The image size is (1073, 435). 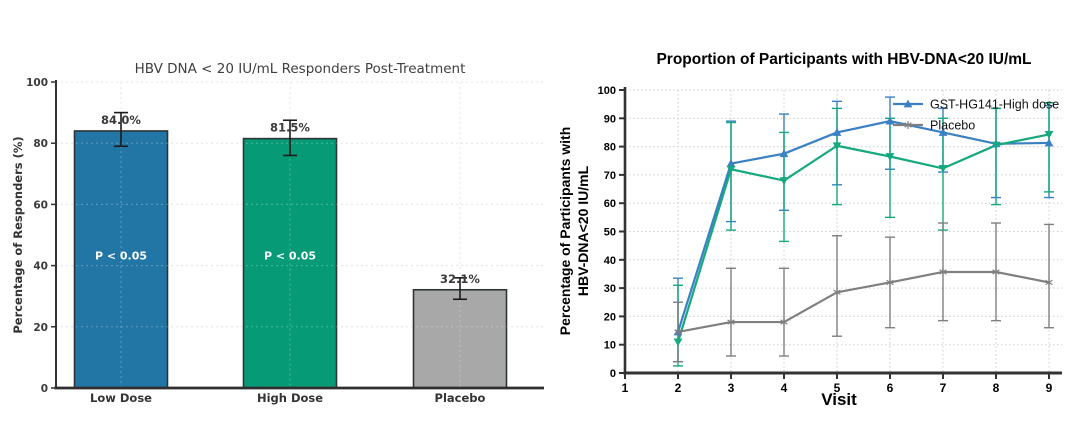 I want to click on y-tick-label: 70, so click(x=610, y=176).